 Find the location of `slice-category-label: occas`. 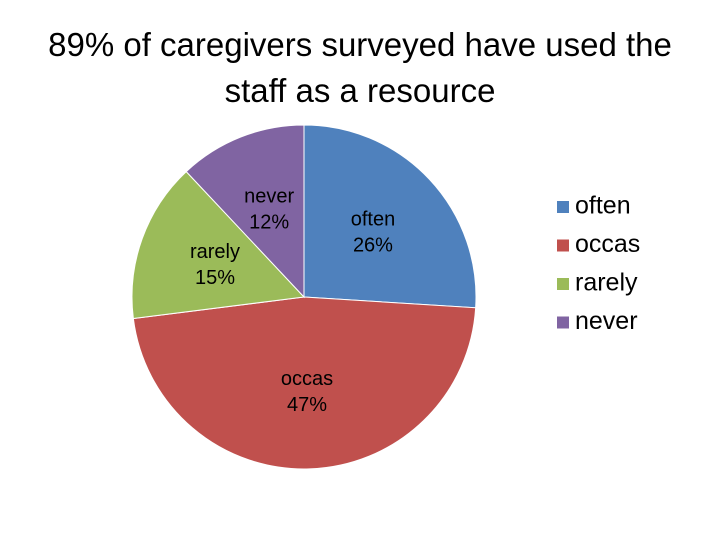

slice-category-label: occas is located at coordinates (307, 379).